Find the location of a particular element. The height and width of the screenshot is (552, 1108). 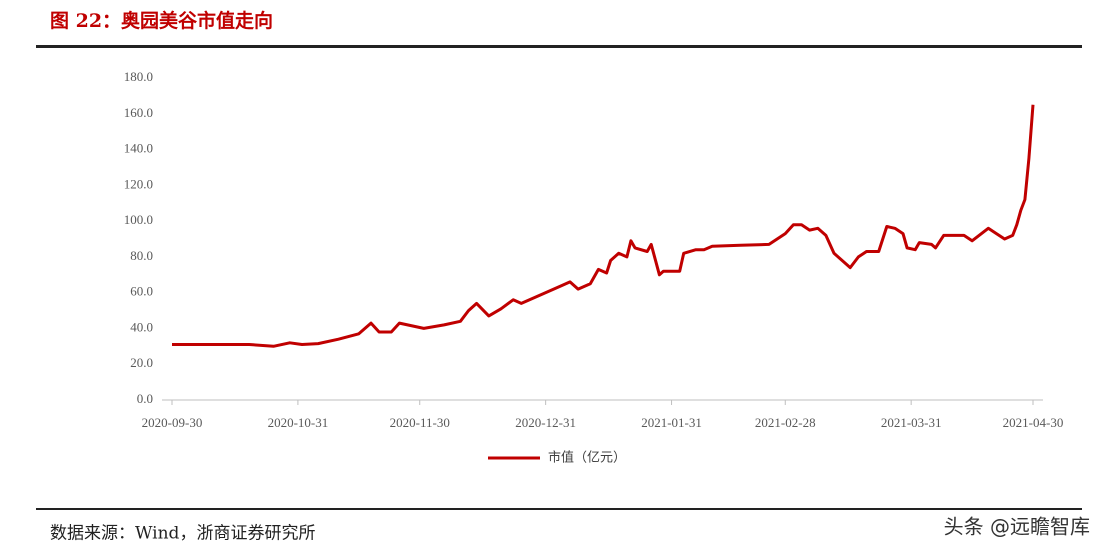

x-tick-label: 2021-04-30 is located at coordinates (1033, 422).